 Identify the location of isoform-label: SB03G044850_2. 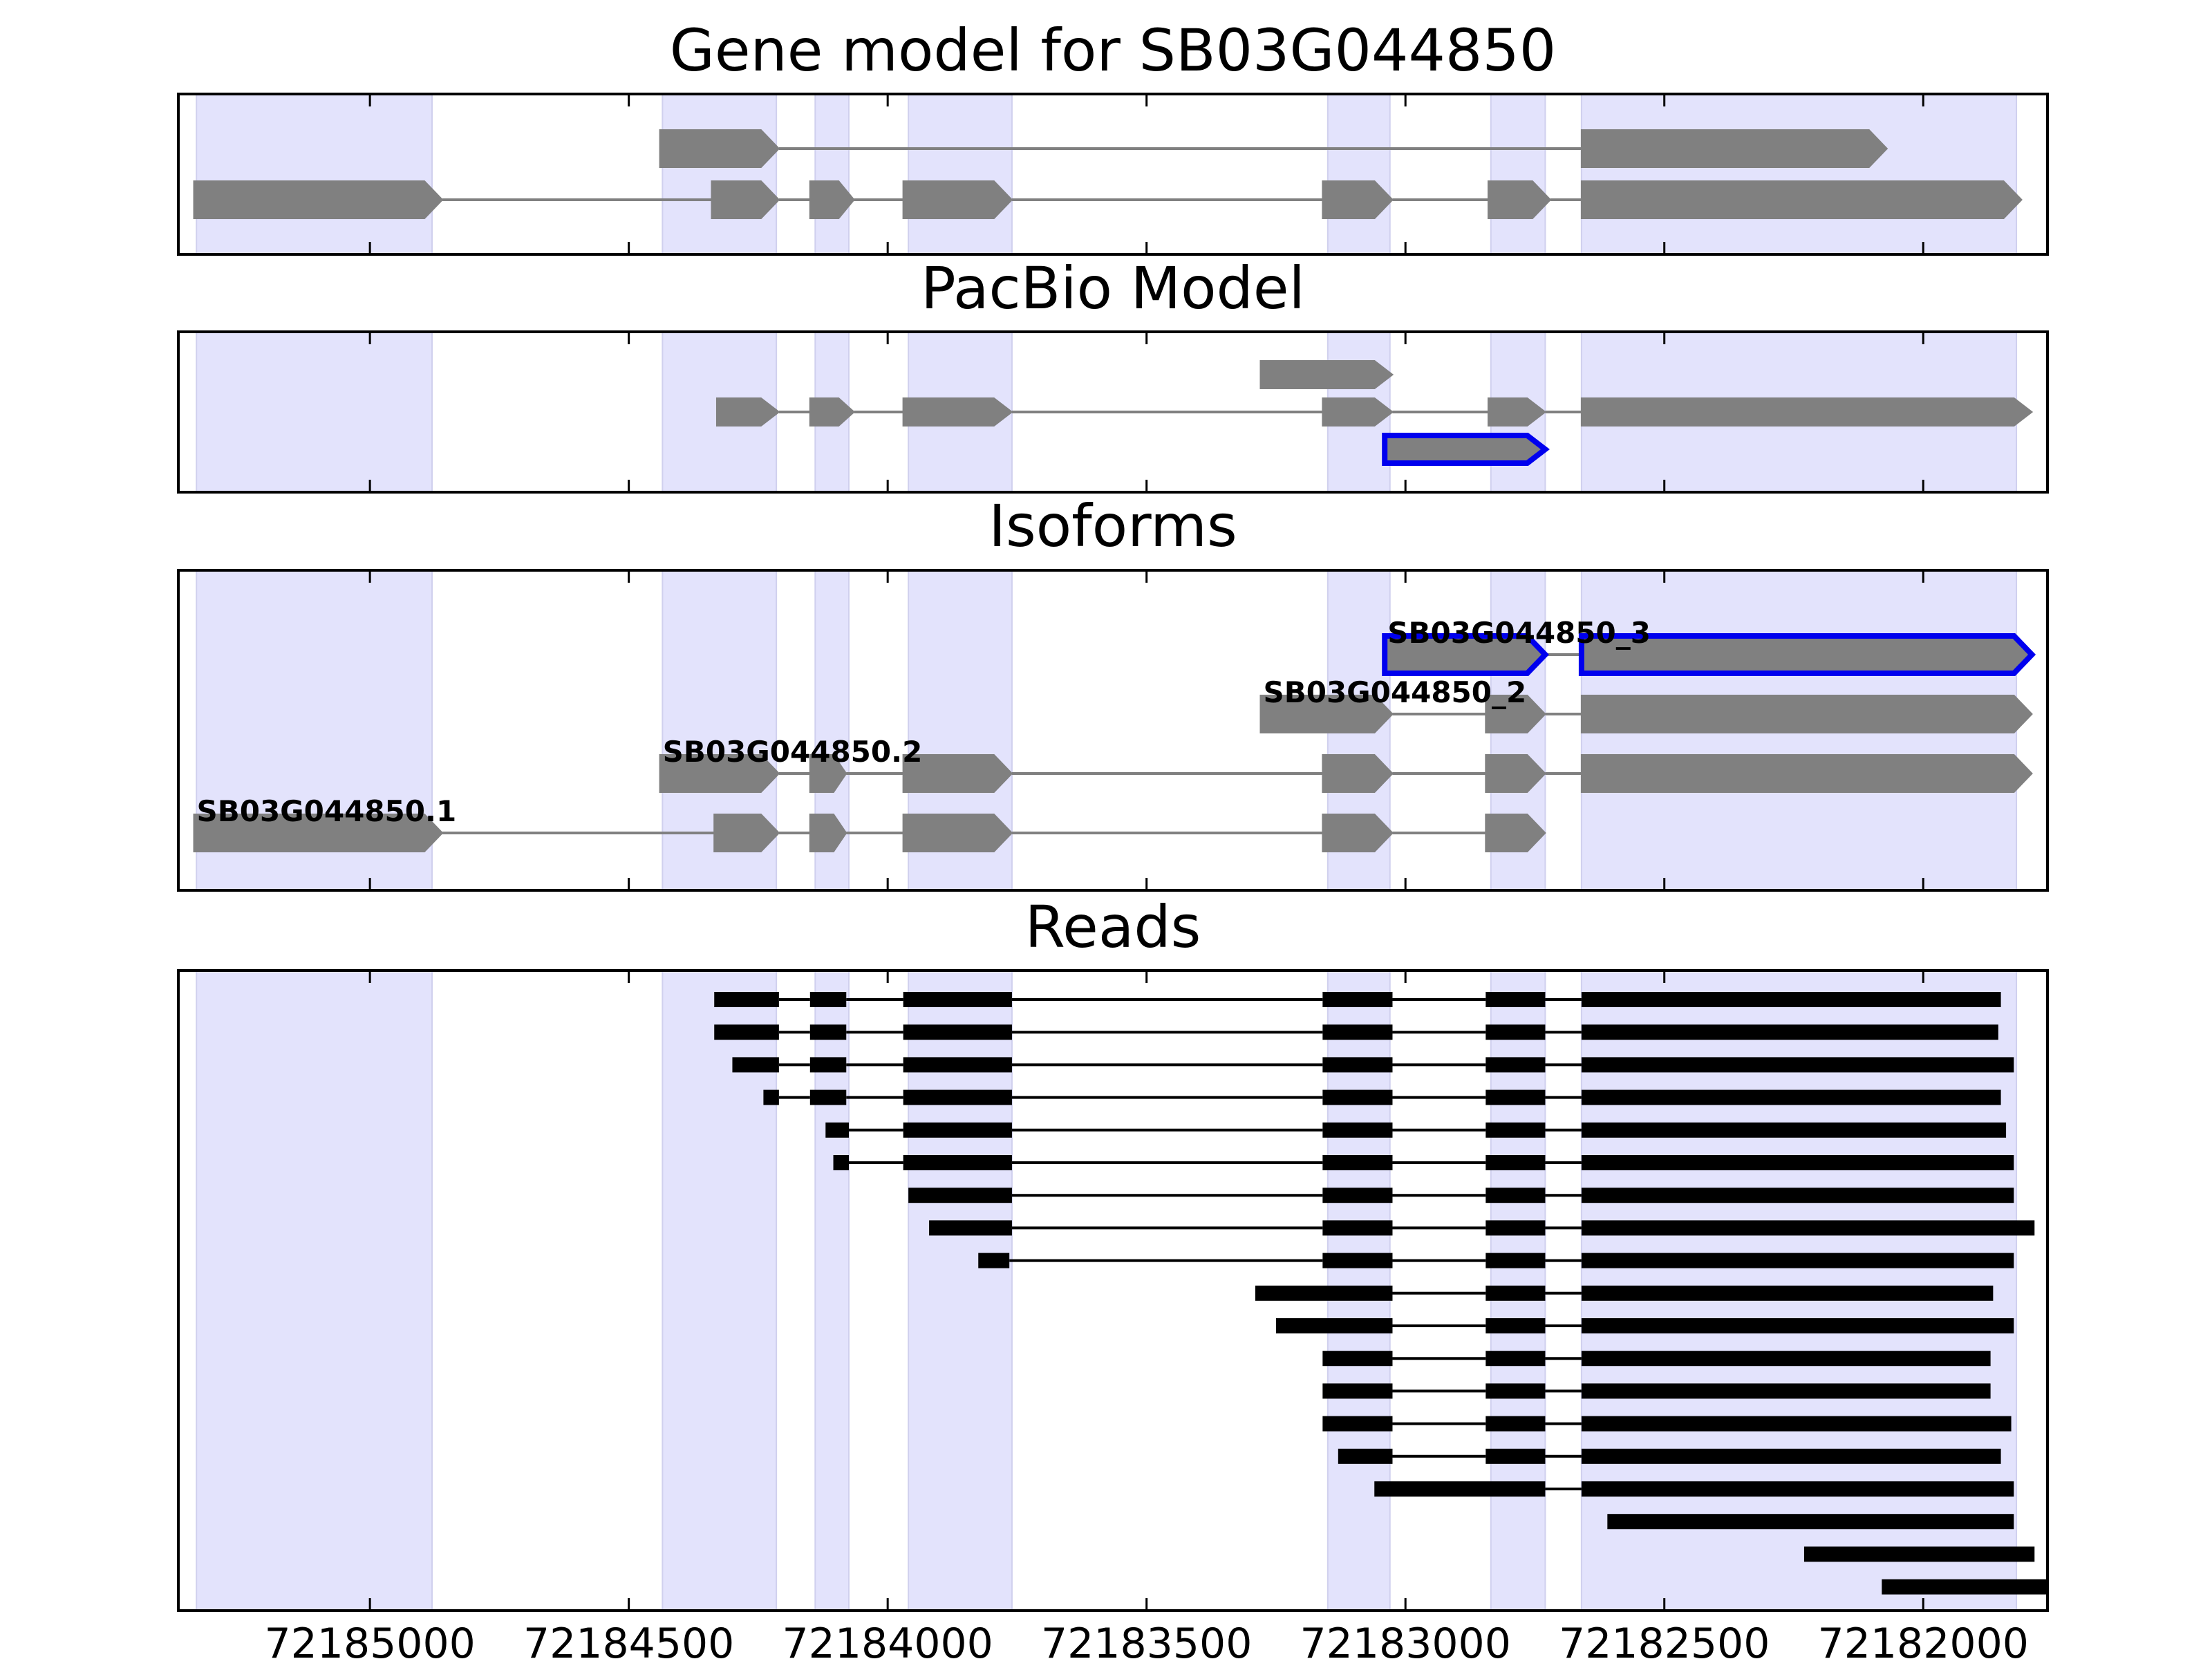
(1394, 692).